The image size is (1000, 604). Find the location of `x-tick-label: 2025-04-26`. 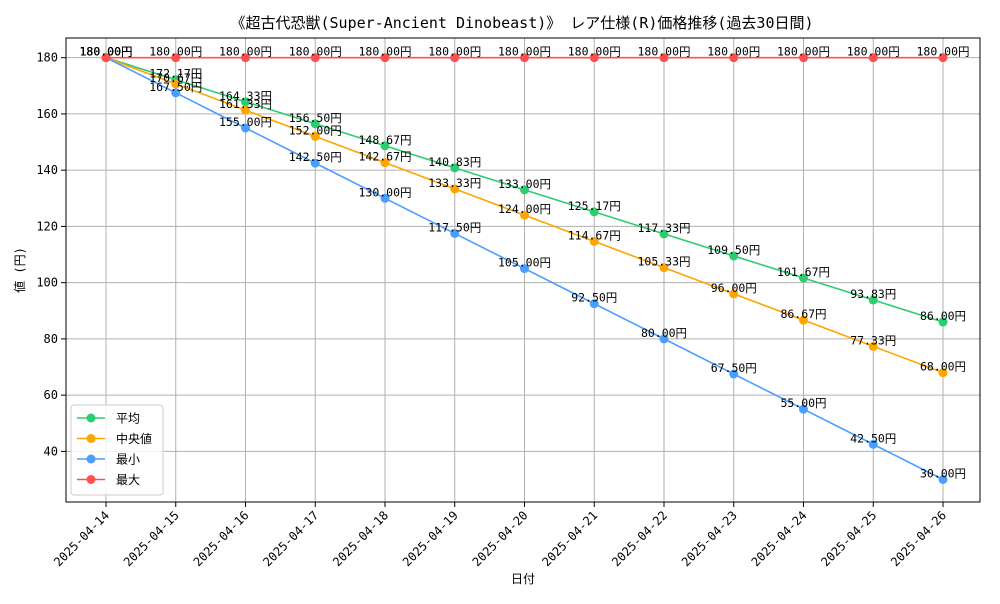

x-tick-label: 2025-04-26 is located at coordinates (918, 538).